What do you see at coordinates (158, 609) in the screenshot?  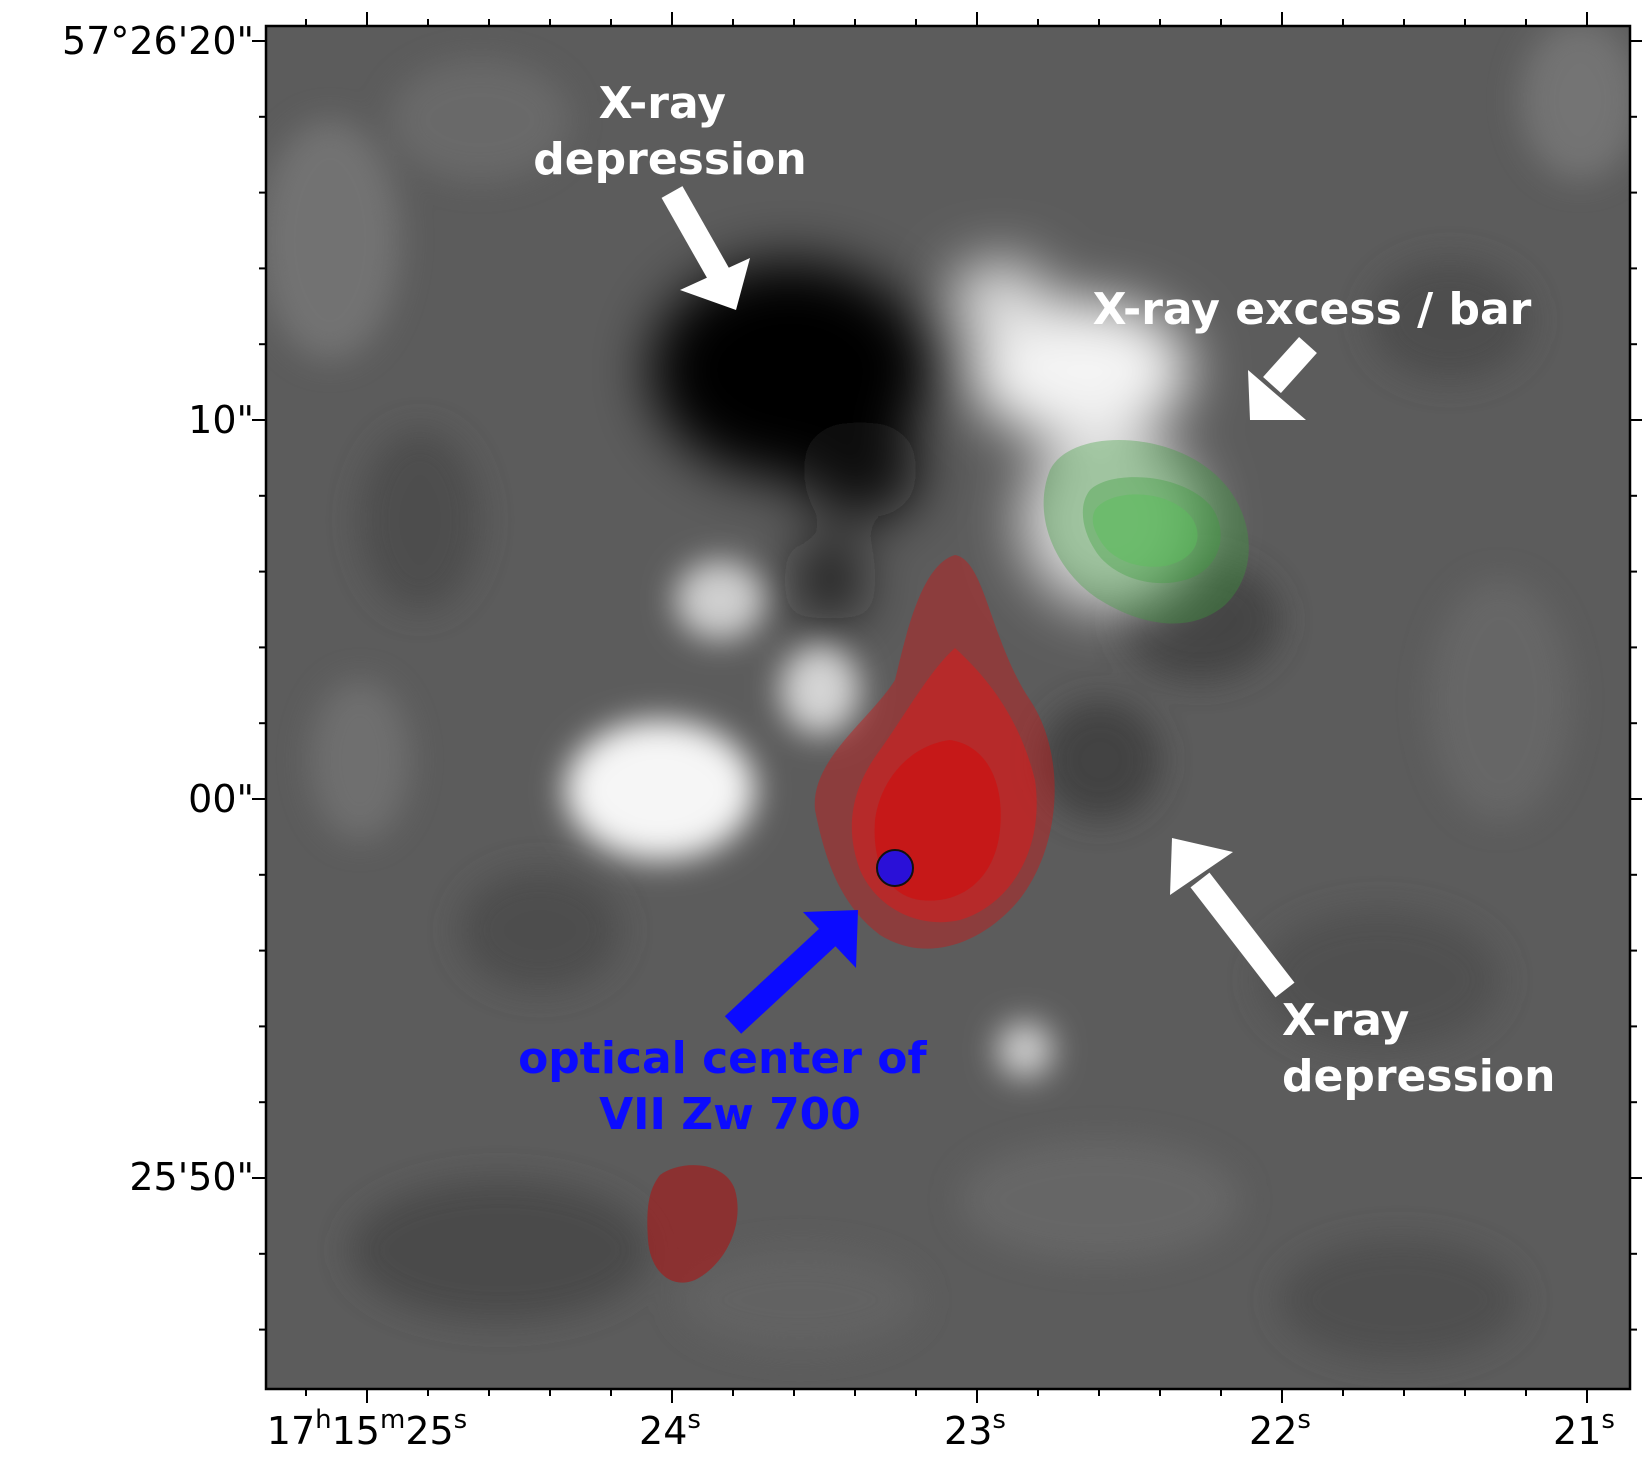 I see `y-axis-labels: 57°26'20" 10" 00" 25'50"` at bounding box center [158, 609].